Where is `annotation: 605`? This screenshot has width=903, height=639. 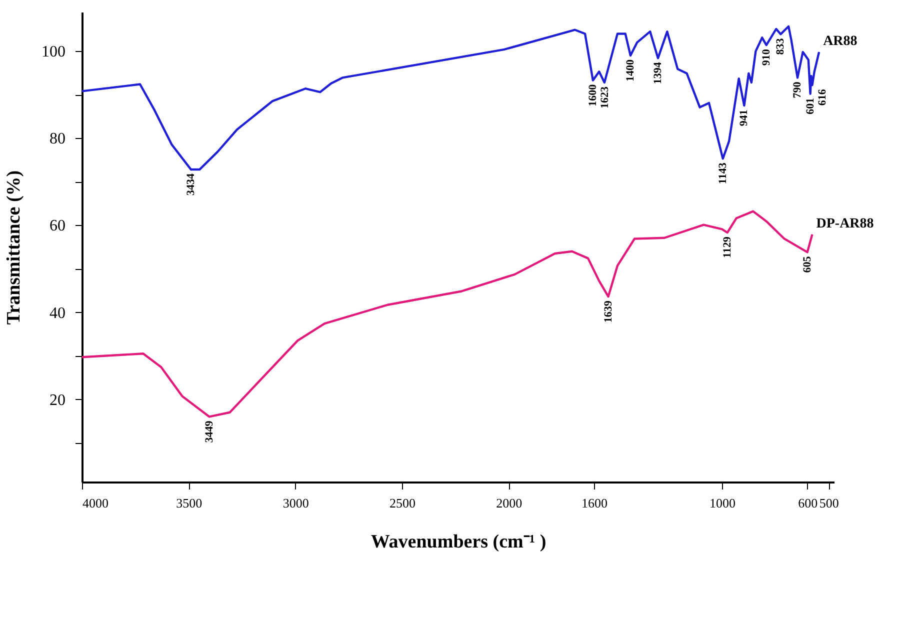 annotation: 605 is located at coordinates (807, 264).